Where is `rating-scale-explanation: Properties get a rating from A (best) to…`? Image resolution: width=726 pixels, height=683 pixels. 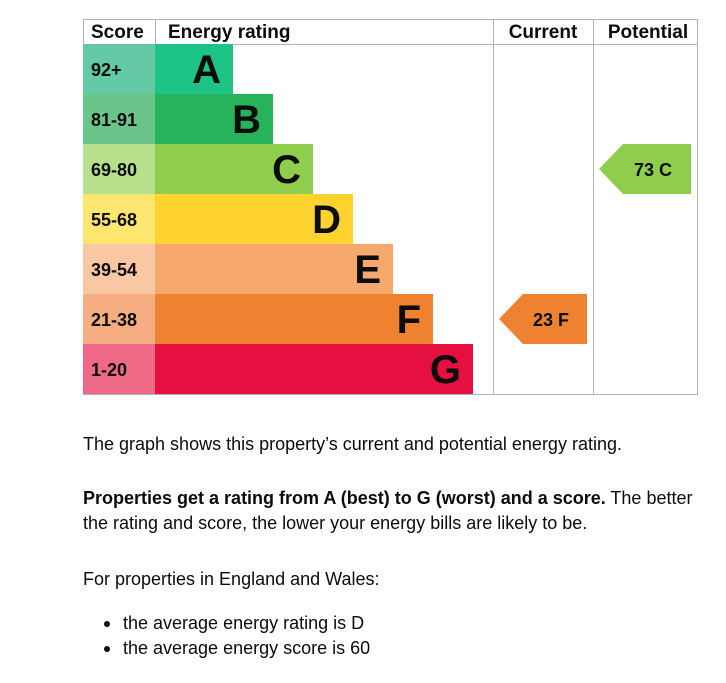
rating-scale-explanation: Properties get a rating from A (best) to… is located at coordinates (393, 511).